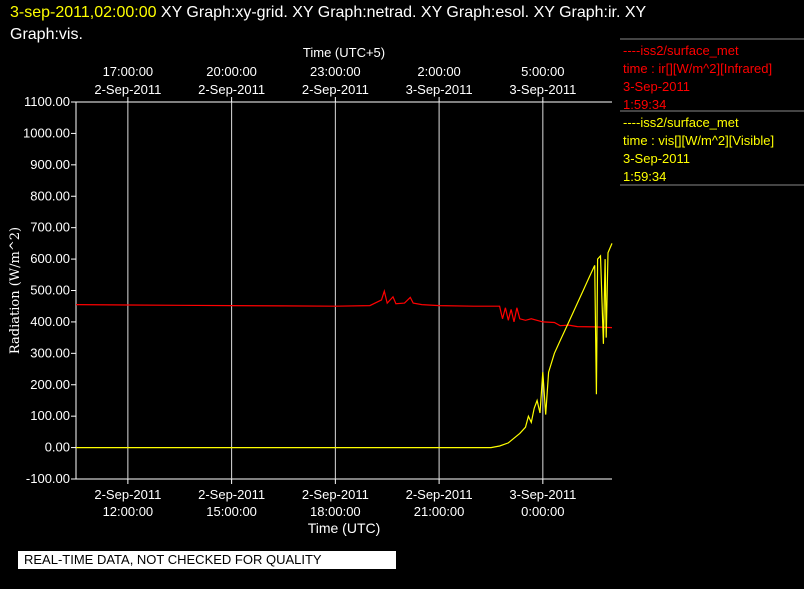 Image resolution: width=804 pixels, height=589 pixels. Describe the element at coordinates (335, 511) in the screenshot. I see `x-tick-label-time: 18:00:00` at that location.